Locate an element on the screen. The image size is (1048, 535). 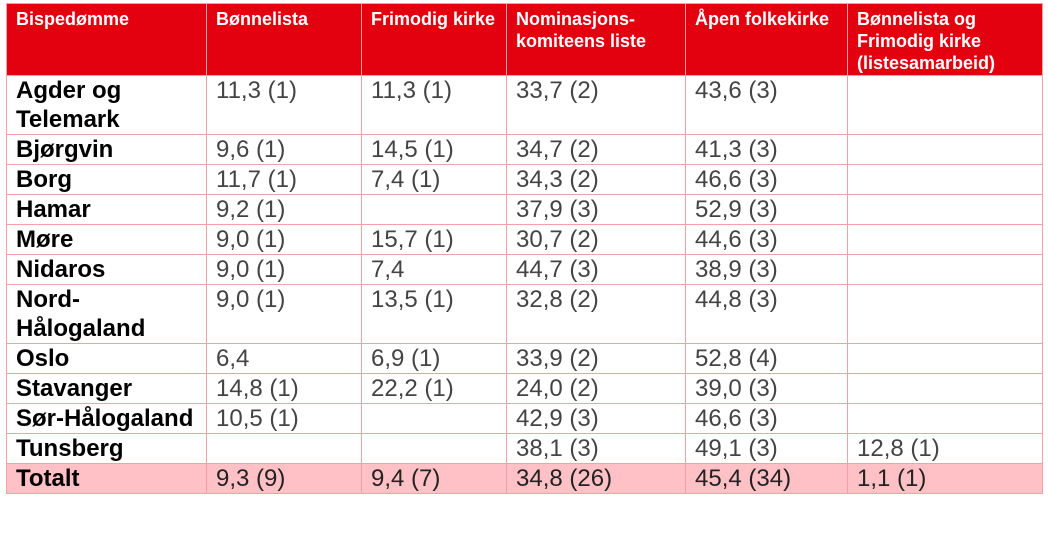
listesamarbeid-cell: 12,8 (1) is located at coordinates (945, 448).